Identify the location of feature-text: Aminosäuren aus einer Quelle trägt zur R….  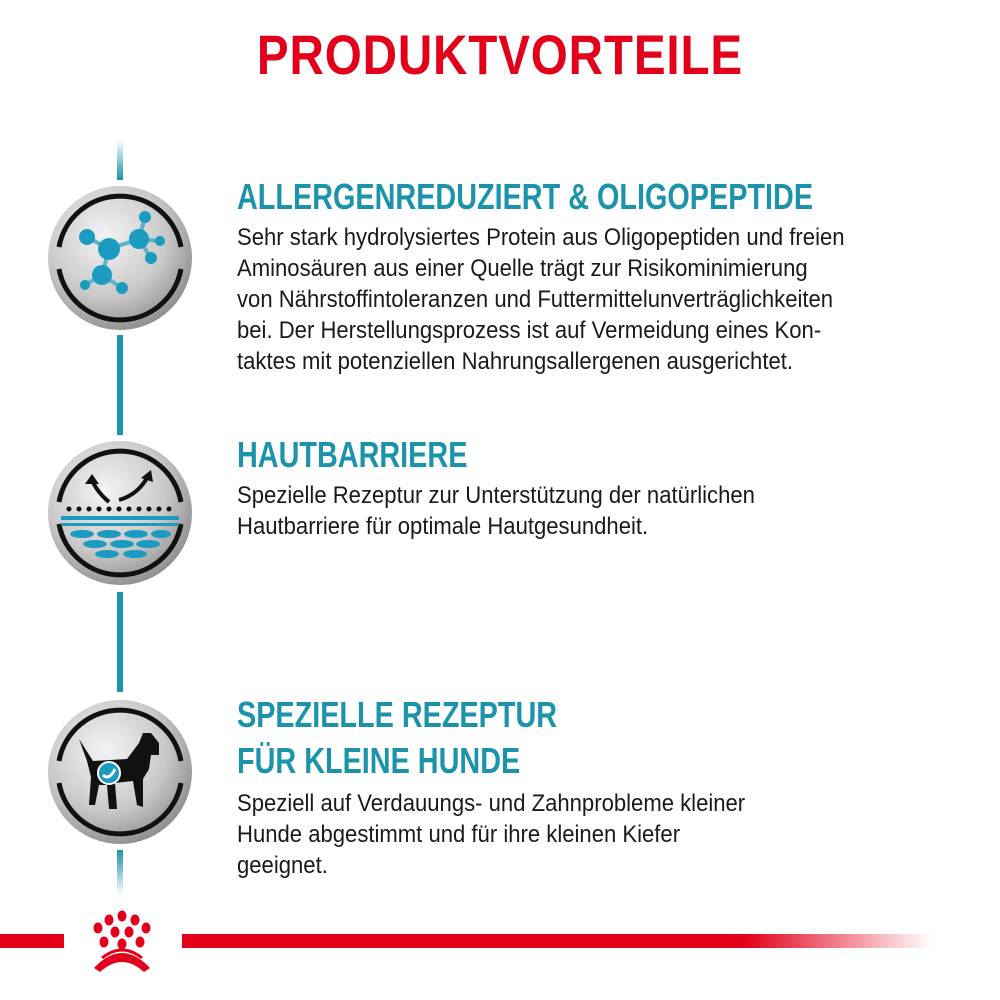
(522, 268).